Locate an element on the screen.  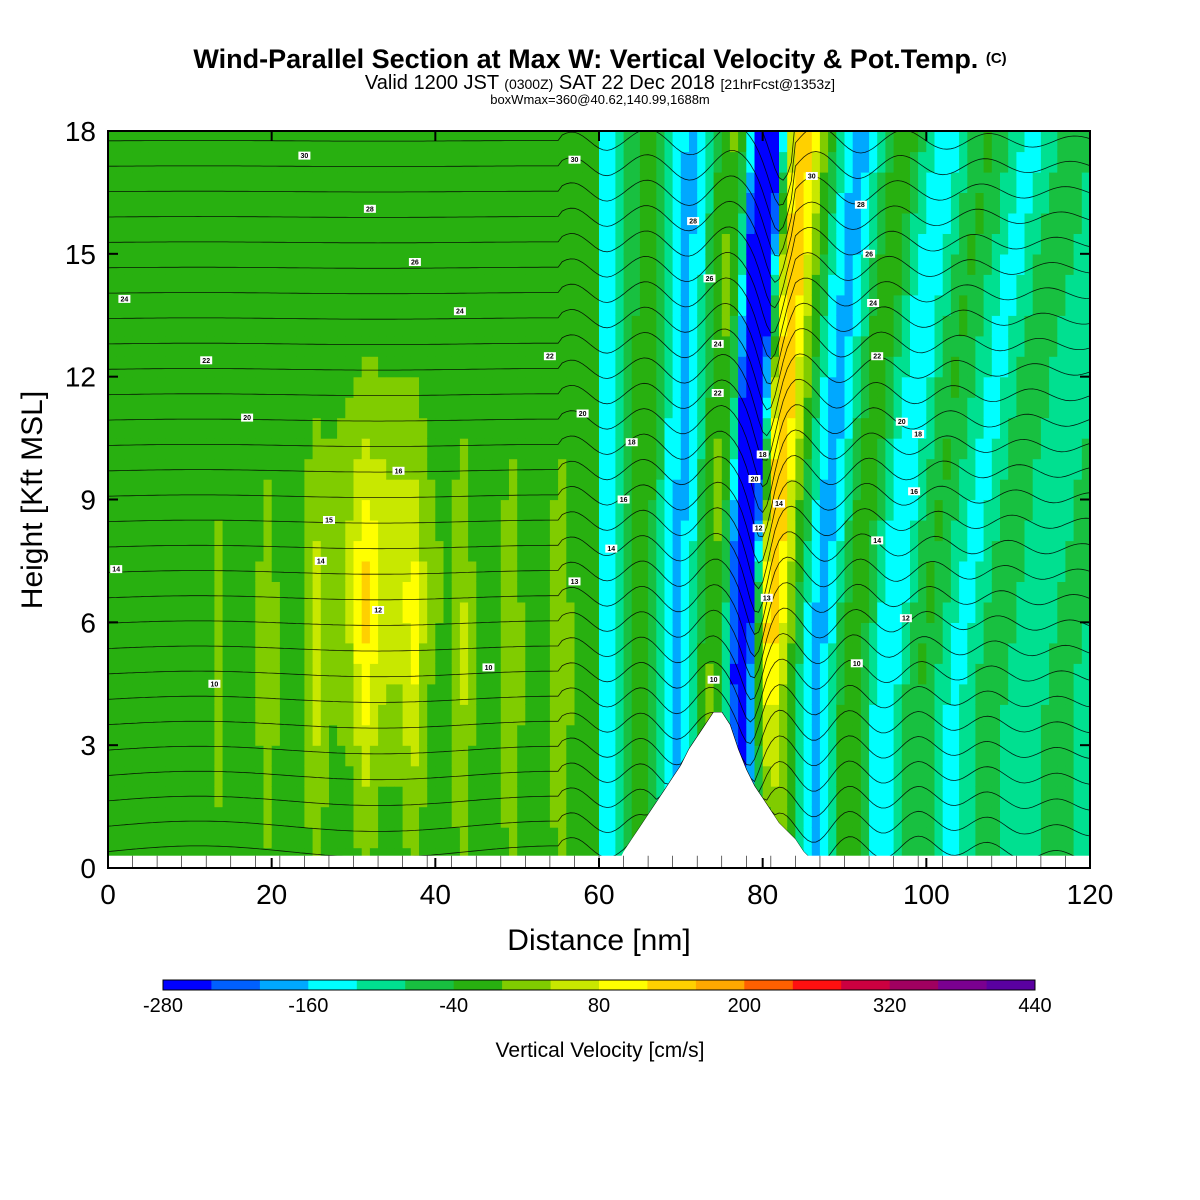
x-tick-label: 20 is located at coordinates (271, 894).